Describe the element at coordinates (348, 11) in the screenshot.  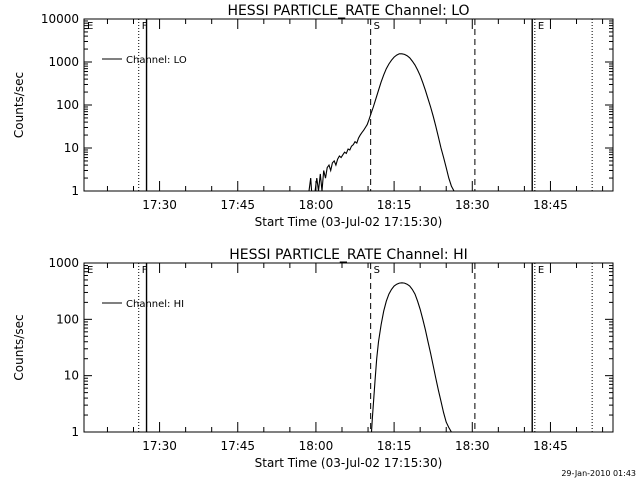
I see `chart-title: HESSI PARTICLE_RATE Channel: LO` at that location.